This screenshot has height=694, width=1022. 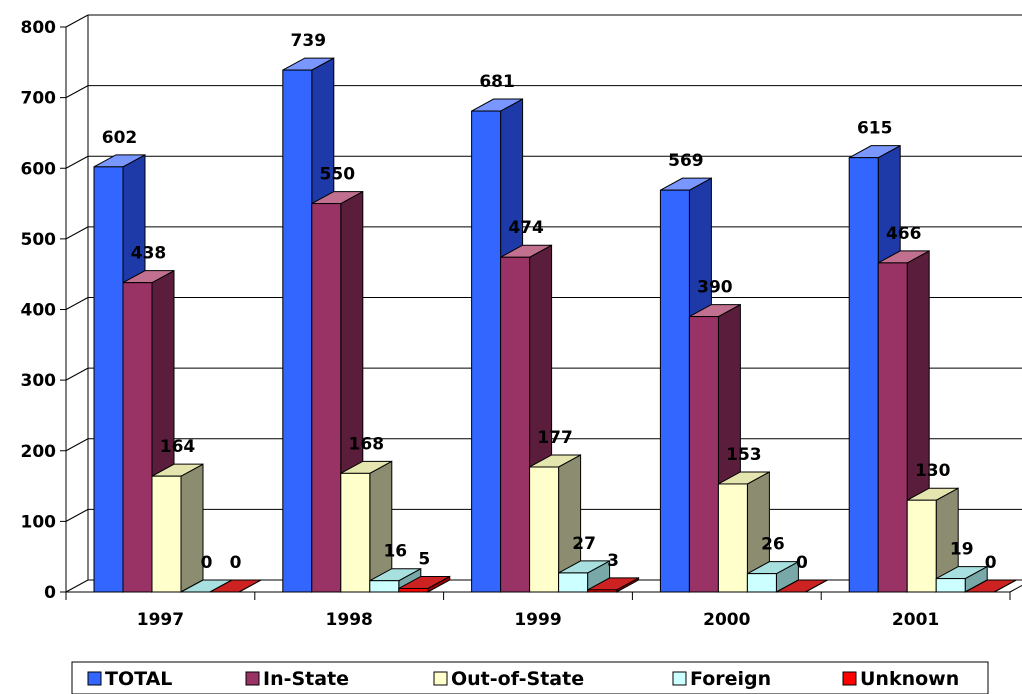 I want to click on legend-item: Foreign, so click(x=721, y=679).